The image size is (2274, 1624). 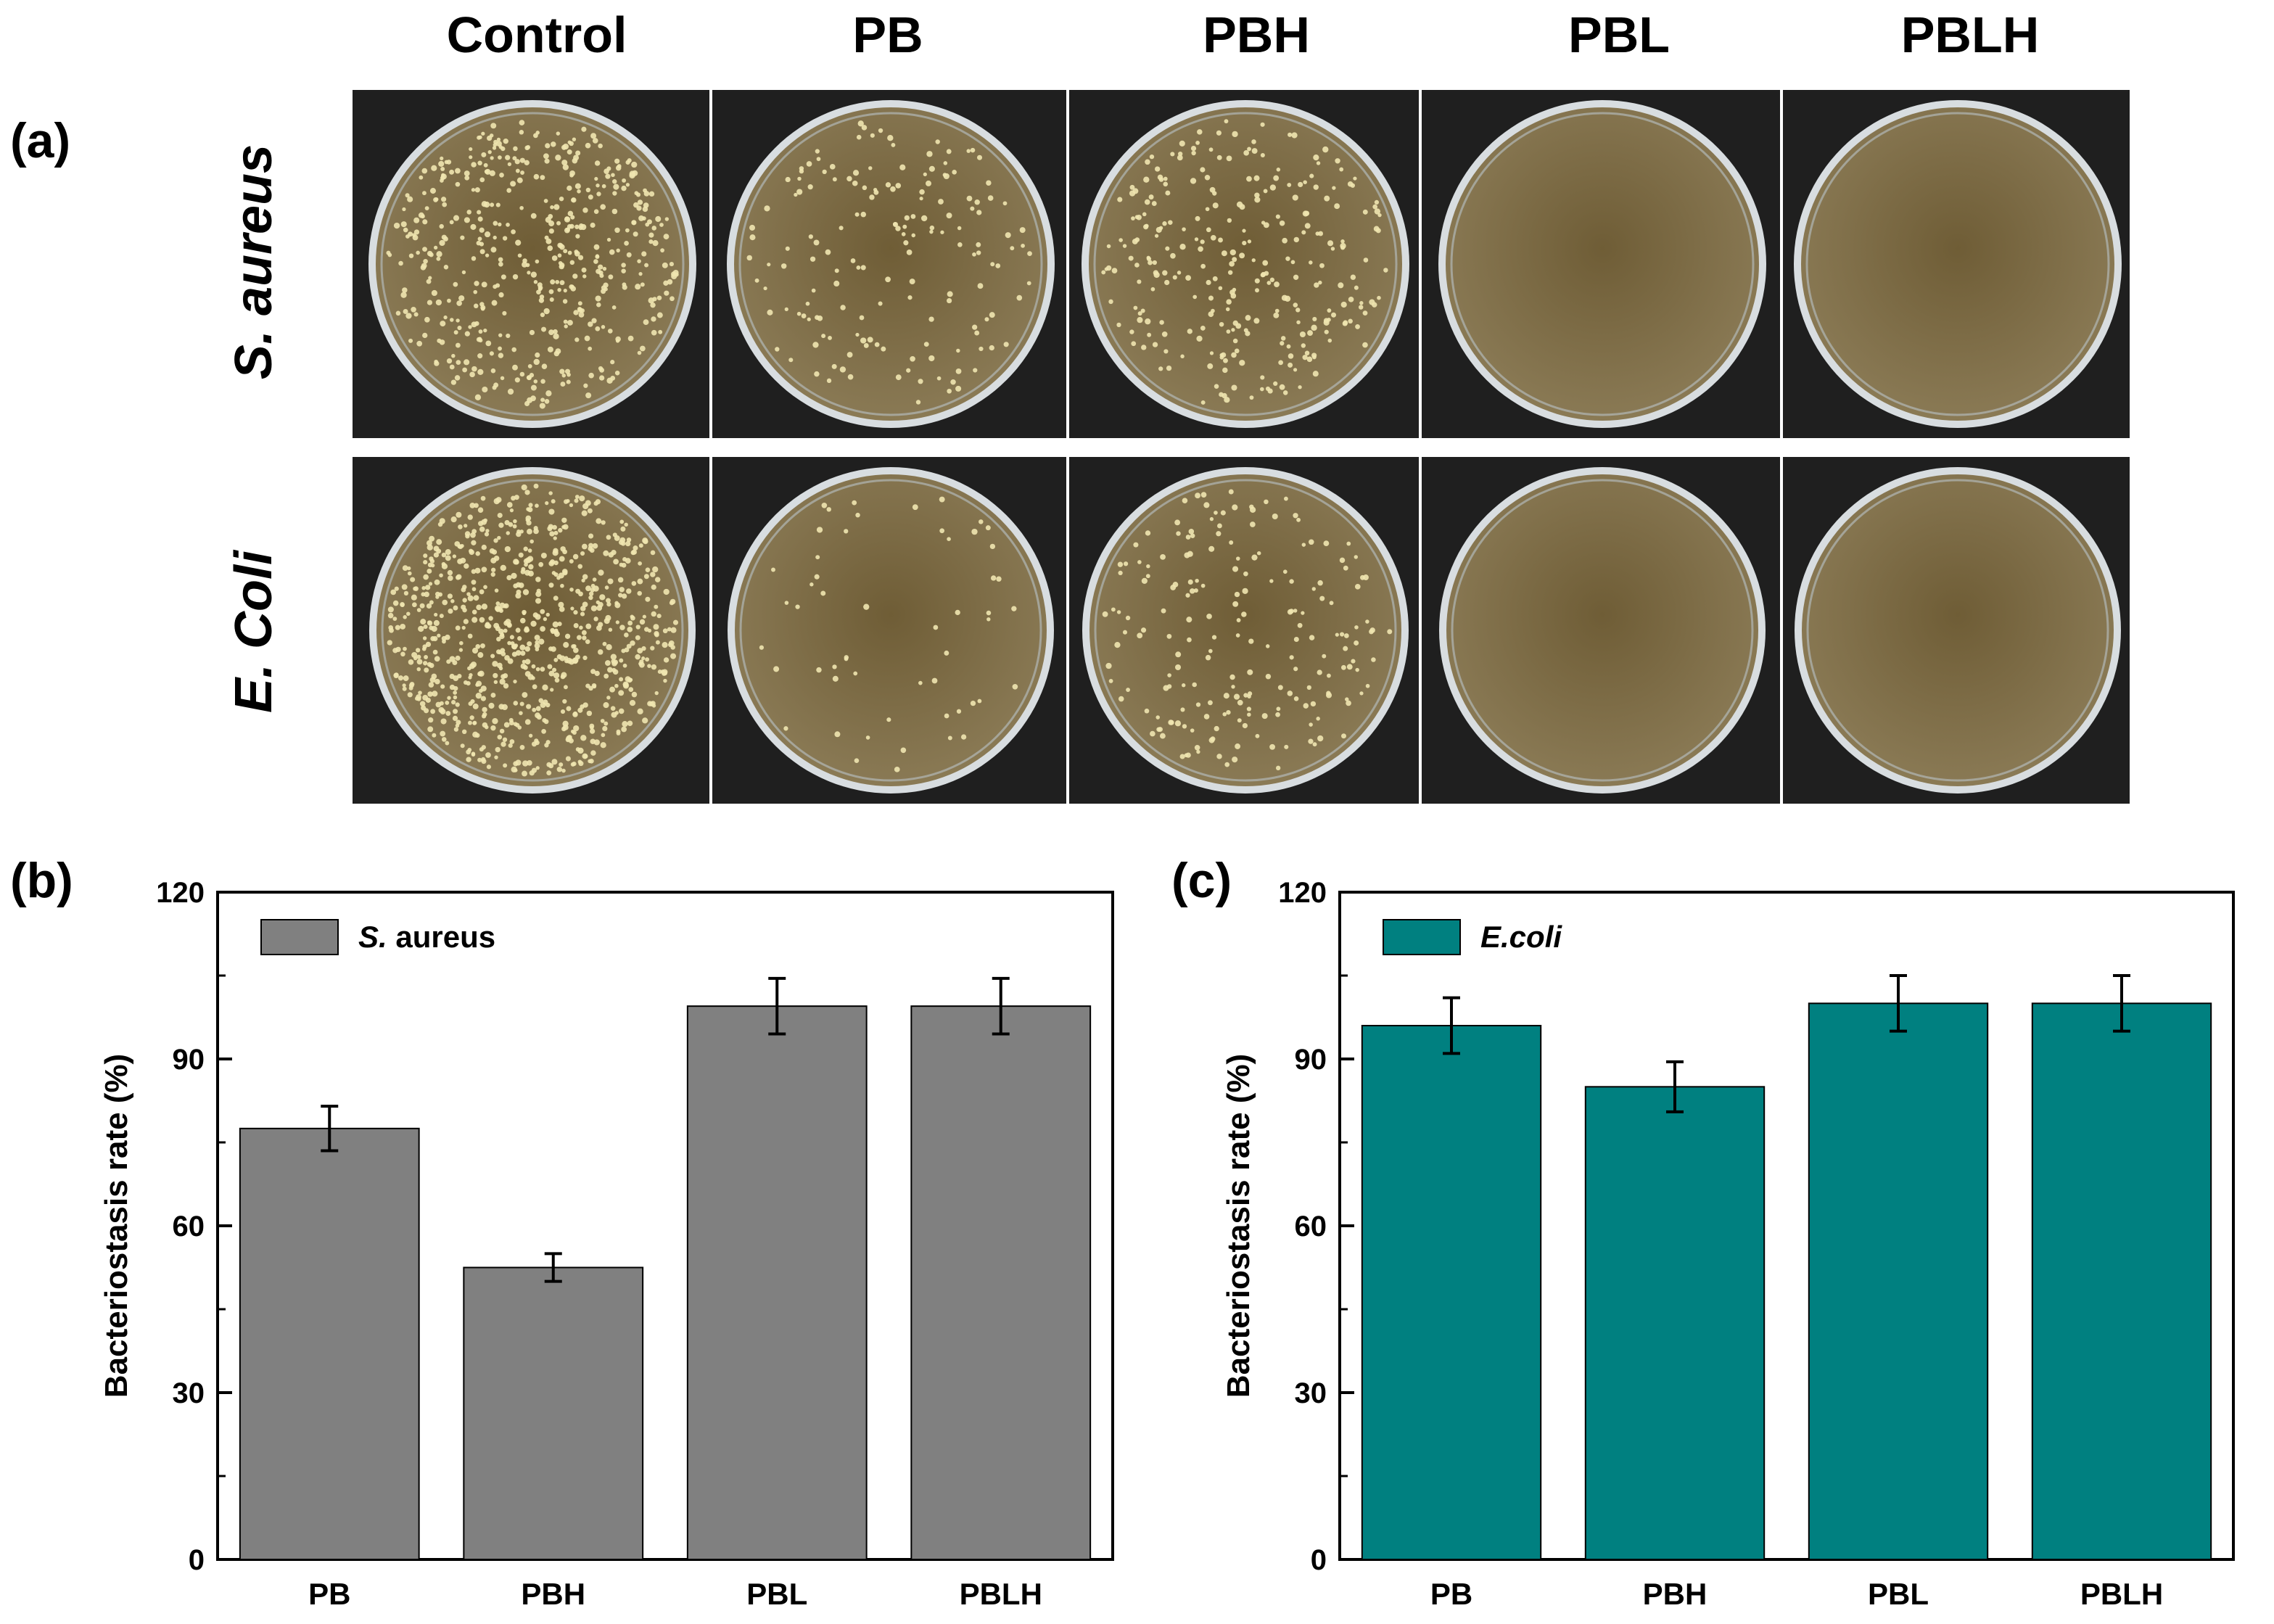 What do you see at coordinates (300, 937) in the screenshot?
I see `chart-b-legend-swatch` at bounding box center [300, 937].